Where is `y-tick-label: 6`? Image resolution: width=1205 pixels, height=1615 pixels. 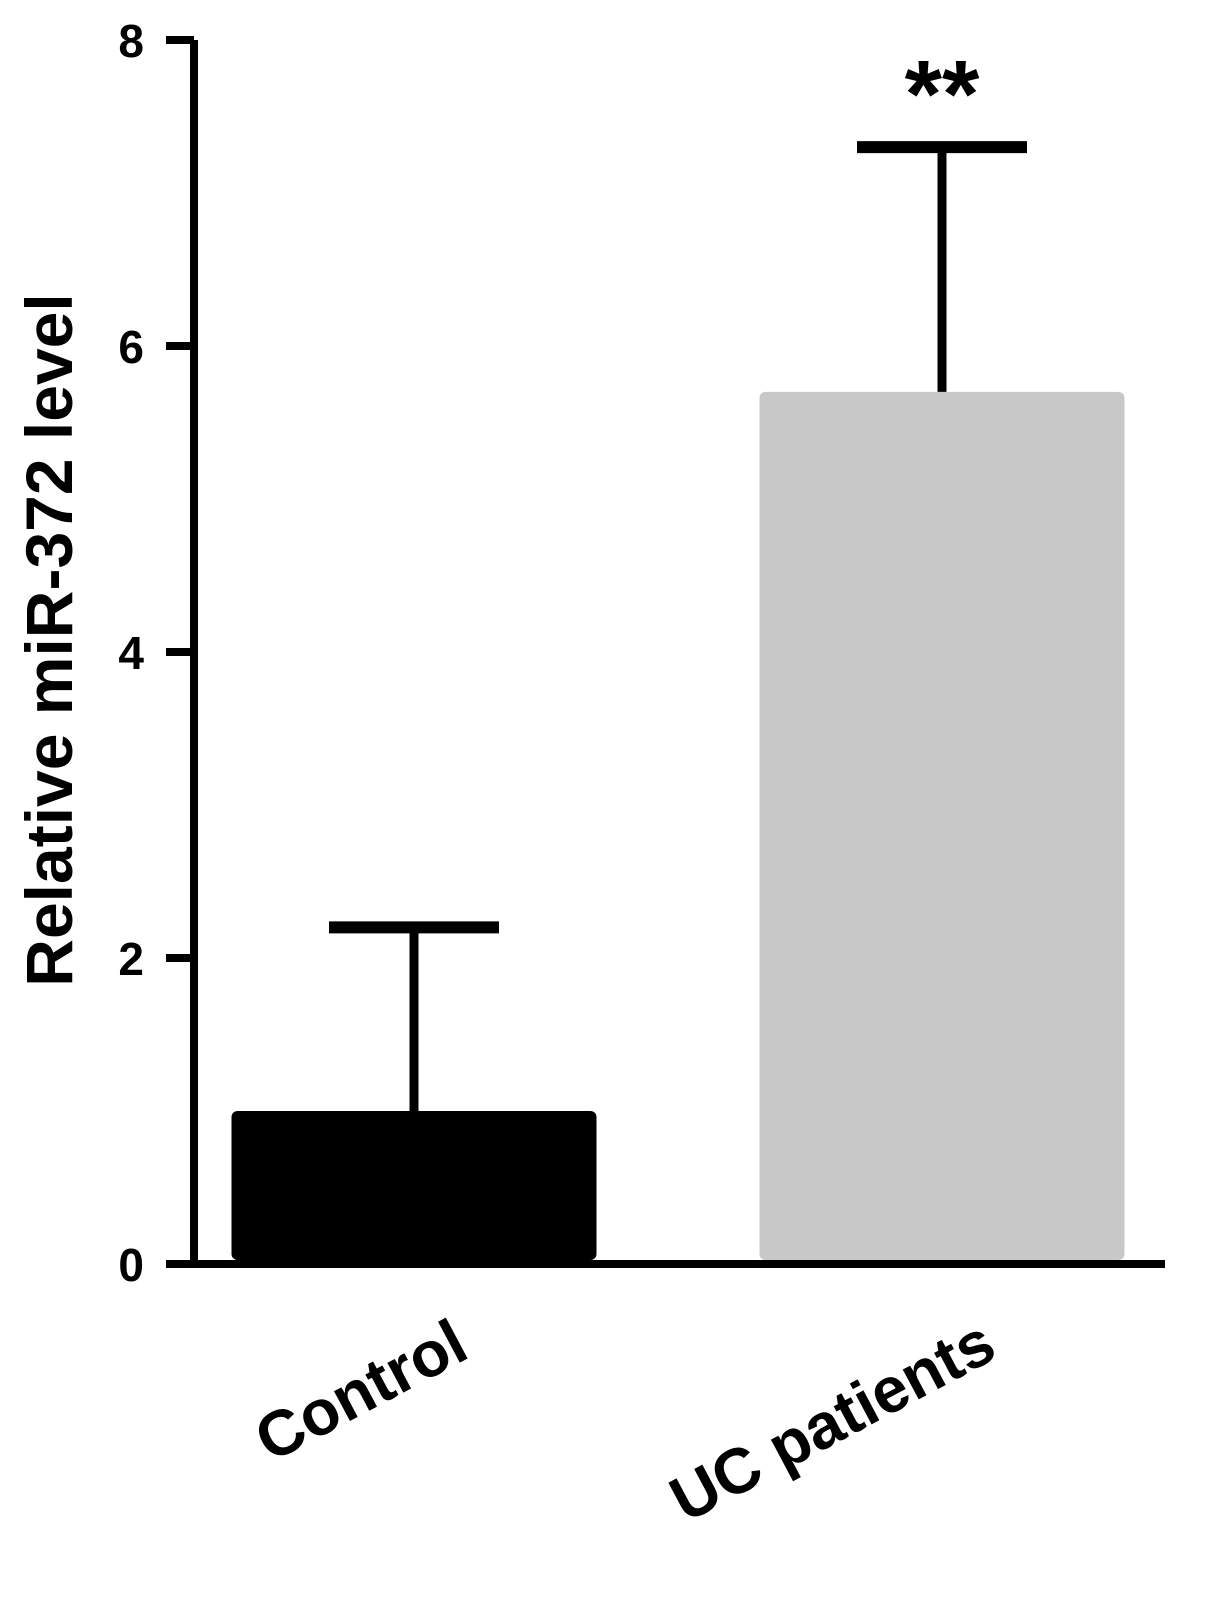 y-tick-label: 6 is located at coordinates (131, 347).